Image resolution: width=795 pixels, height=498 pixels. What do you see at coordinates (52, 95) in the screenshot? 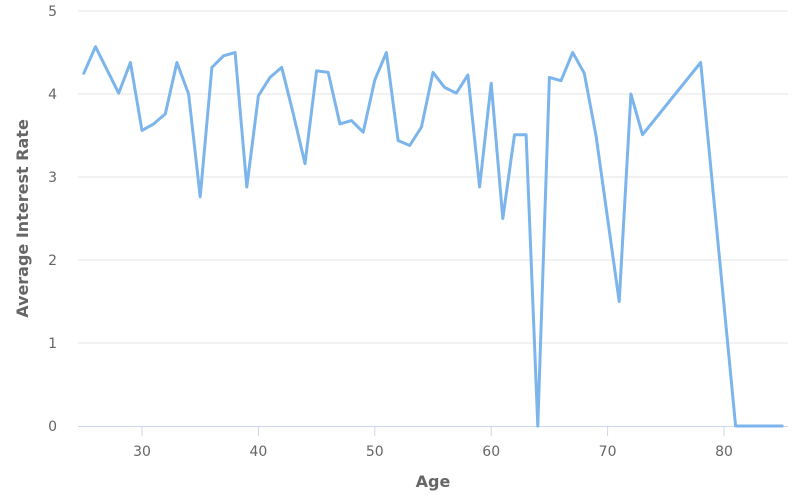
I see `y-tick-label: 4` at bounding box center [52, 95].